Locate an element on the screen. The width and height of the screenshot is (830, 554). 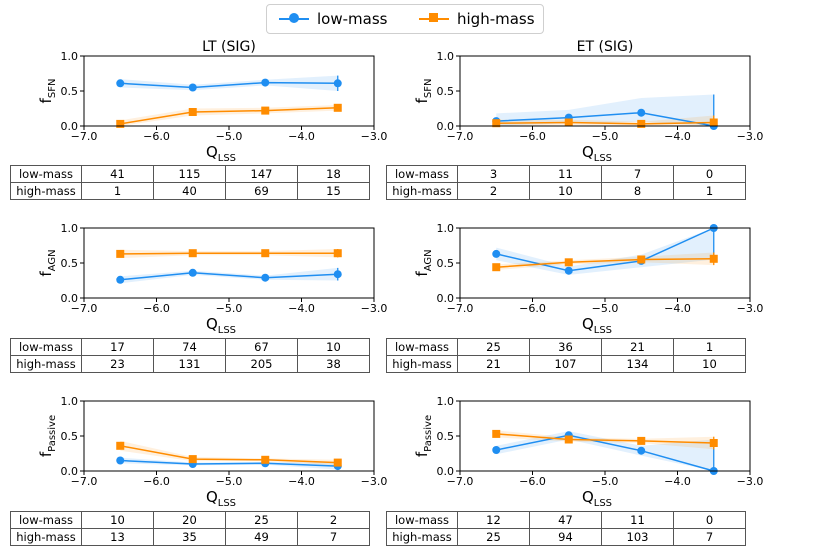
legend-label-high-mass: high-mass is located at coordinates (496, 19).